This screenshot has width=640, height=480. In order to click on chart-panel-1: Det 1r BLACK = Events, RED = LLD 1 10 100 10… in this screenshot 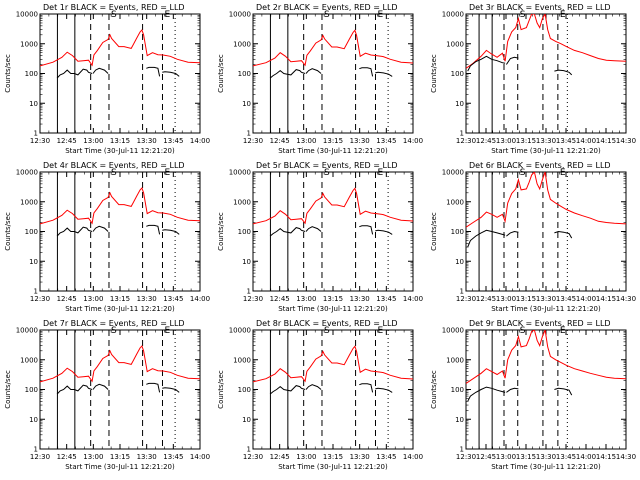, I will do `click(107, 79)`.